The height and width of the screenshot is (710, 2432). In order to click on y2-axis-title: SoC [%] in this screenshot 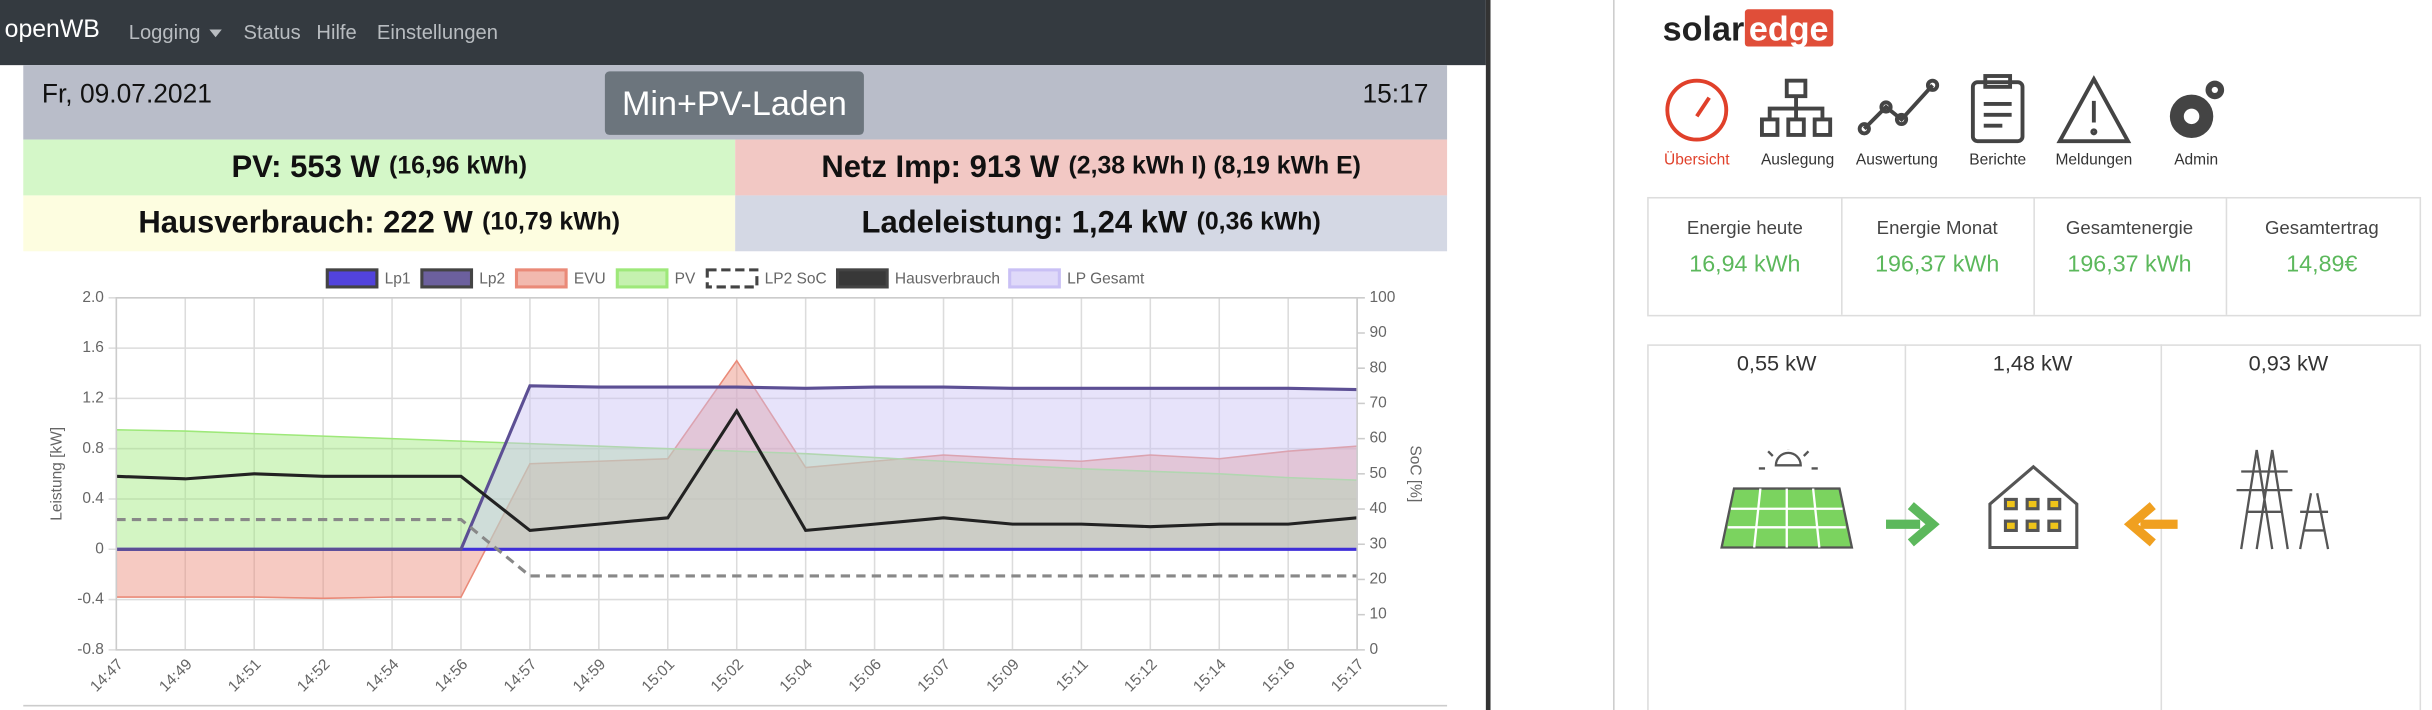, I will do `click(1414, 473)`.